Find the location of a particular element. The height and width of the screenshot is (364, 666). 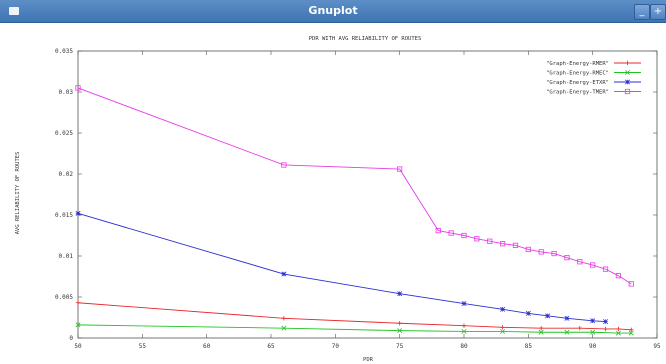

y-tick-label: 0 is located at coordinates (71, 338).